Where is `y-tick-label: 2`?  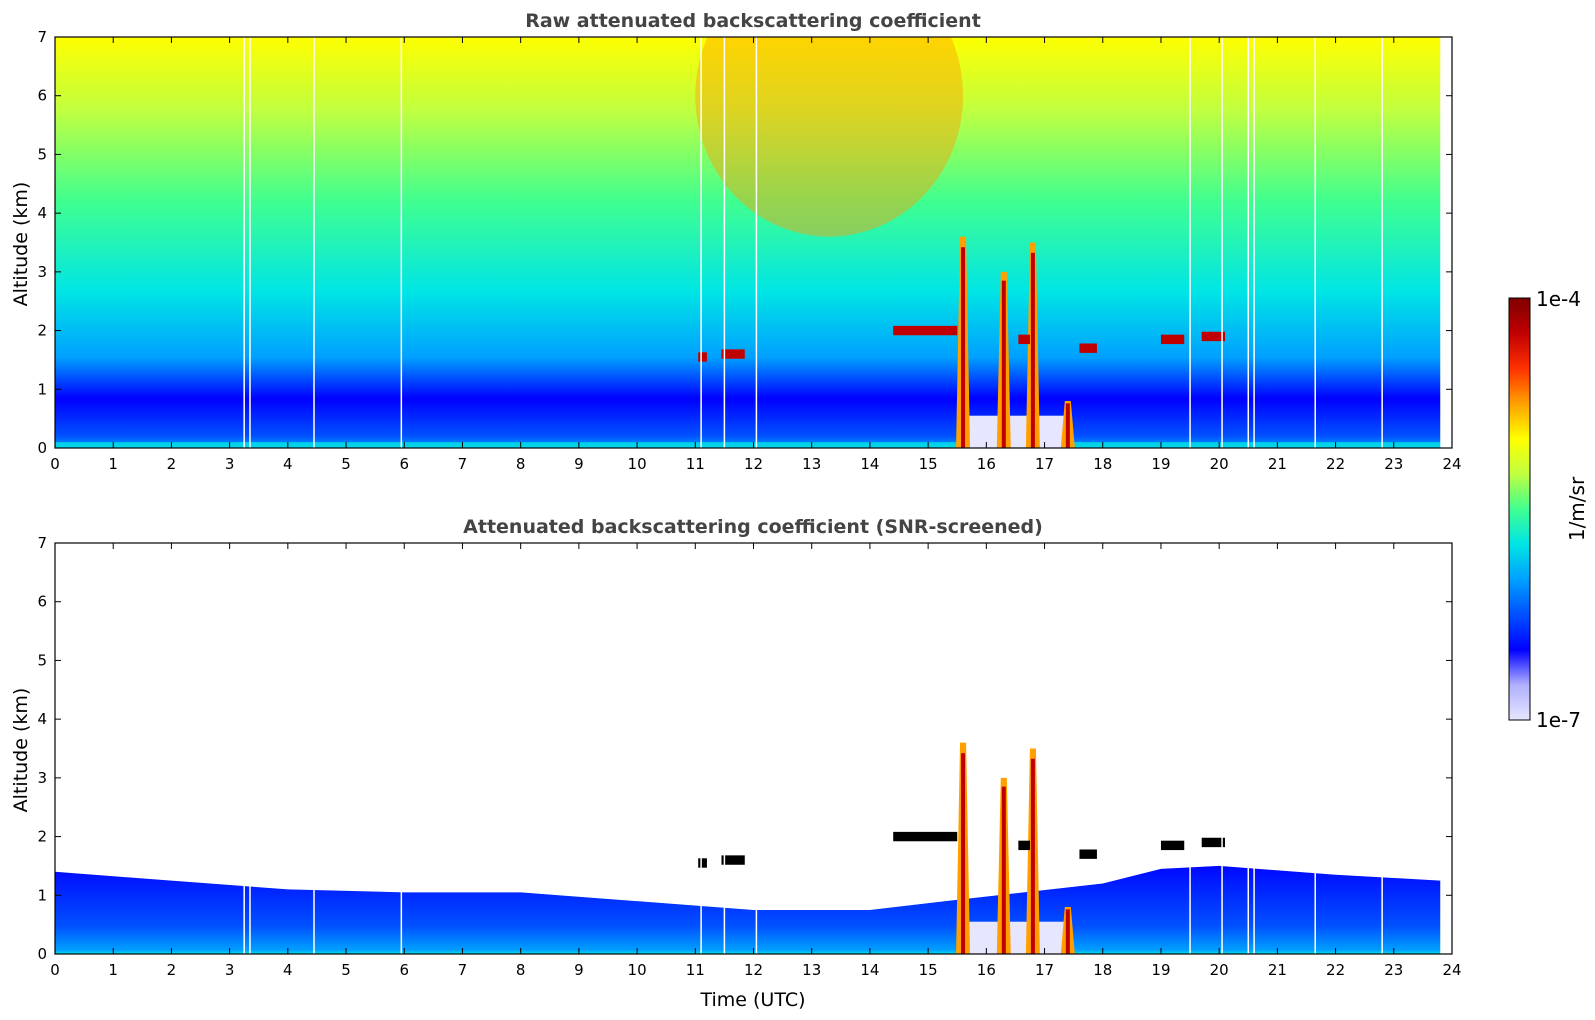 y-tick-label: 2 is located at coordinates (42, 331).